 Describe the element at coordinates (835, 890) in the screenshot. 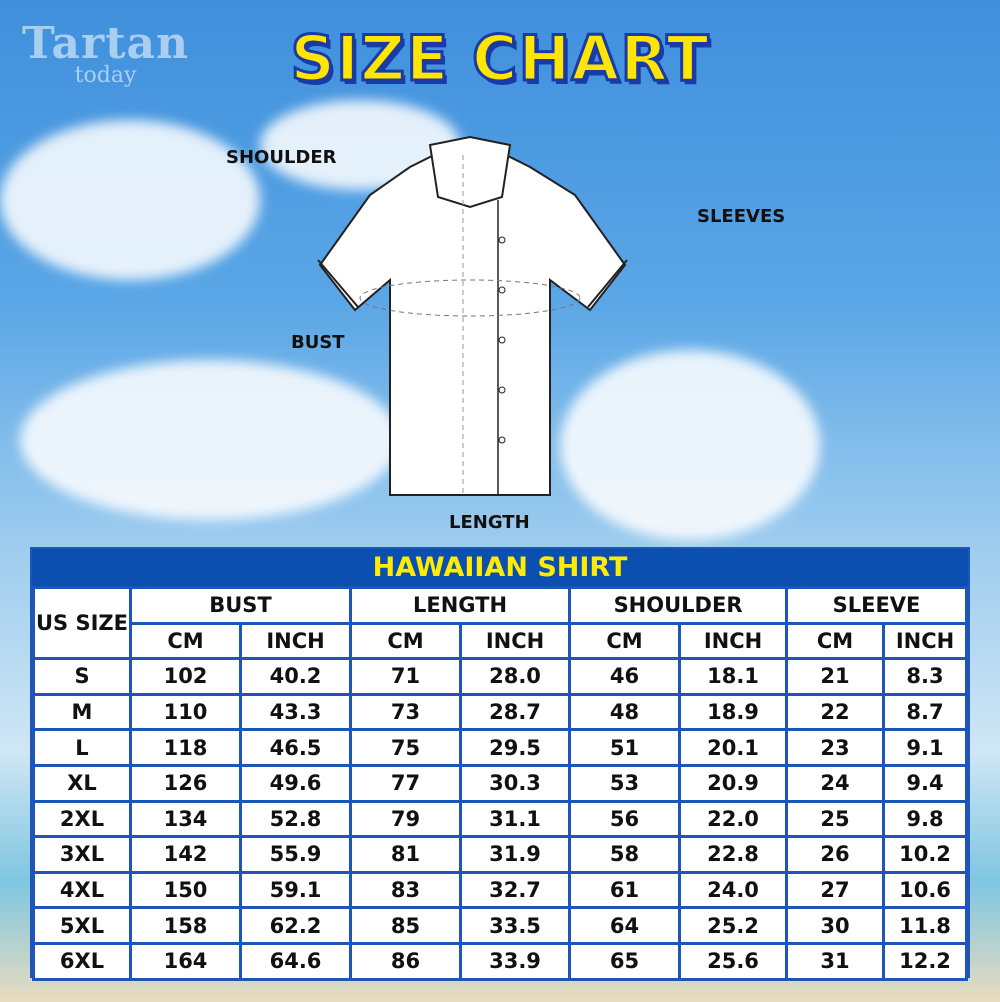

I see `value-cell: 27` at that location.